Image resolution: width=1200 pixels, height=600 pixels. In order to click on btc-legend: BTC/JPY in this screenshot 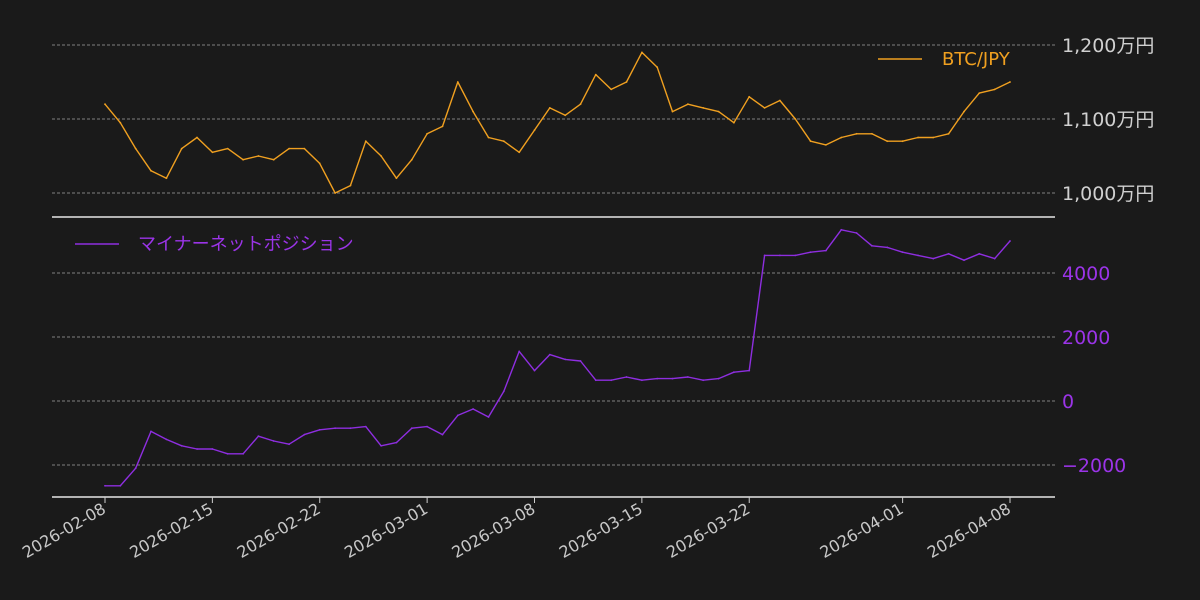, I will do `click(944, 59)`.